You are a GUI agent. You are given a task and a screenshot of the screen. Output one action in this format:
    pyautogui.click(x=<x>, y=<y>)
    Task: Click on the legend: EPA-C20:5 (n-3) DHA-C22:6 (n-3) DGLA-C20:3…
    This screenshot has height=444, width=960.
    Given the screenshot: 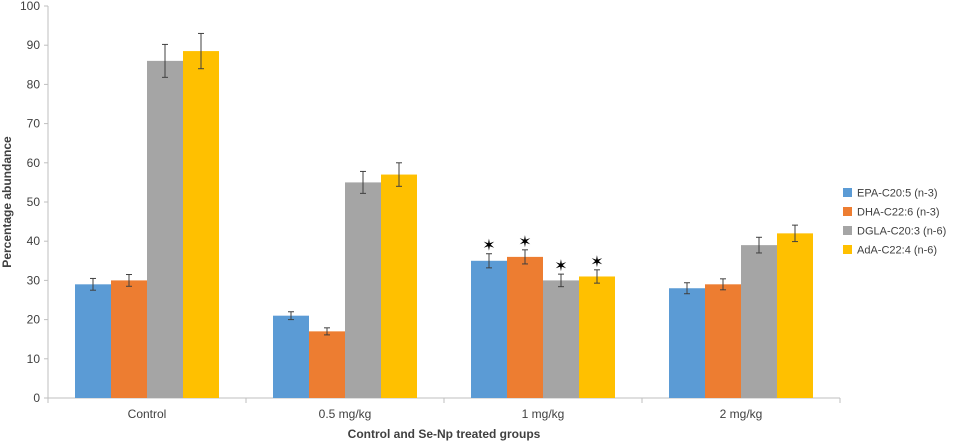 What is the action you would take?
    pyautogui.click(x=894, y=222)
    